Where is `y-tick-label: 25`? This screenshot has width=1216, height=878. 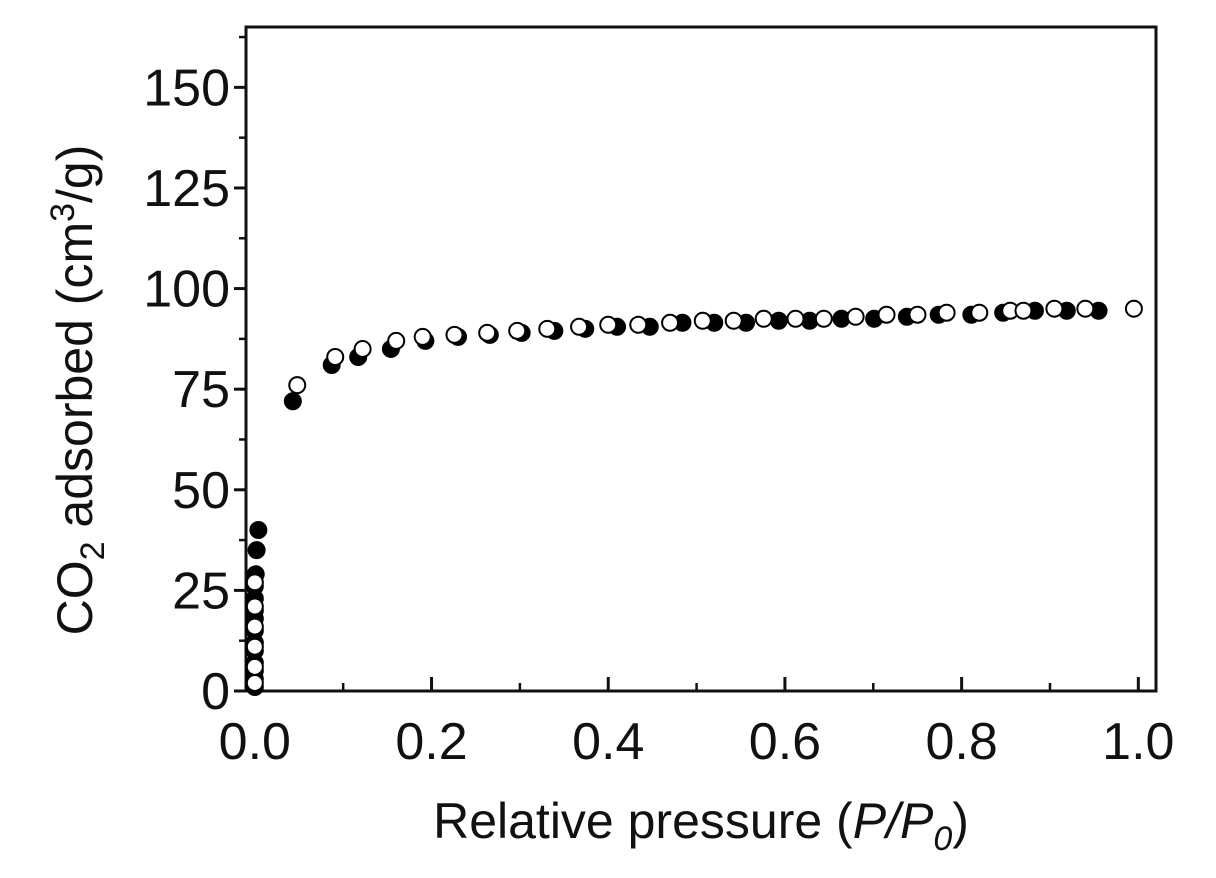 y-tick-label: 25 is located at coordinates (201, 591).